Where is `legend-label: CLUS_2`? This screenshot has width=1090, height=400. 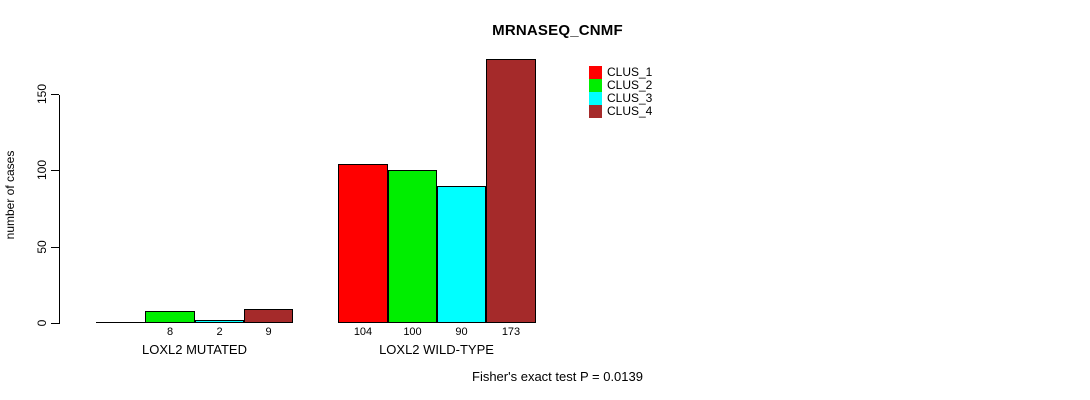
legend-label: CLUS_2 is located at coordinates (630, 85).